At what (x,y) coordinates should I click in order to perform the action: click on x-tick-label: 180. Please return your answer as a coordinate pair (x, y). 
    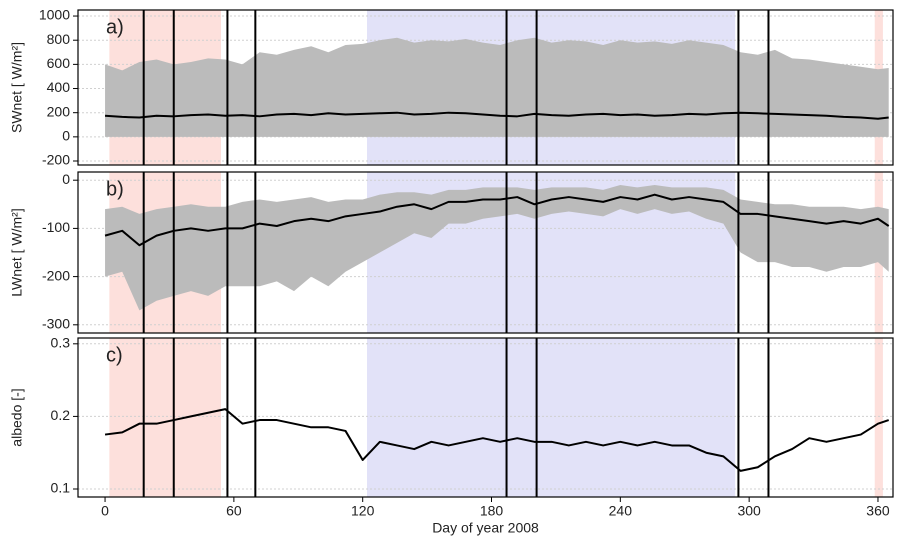
    Looking at the image, I should click on (492, 511).